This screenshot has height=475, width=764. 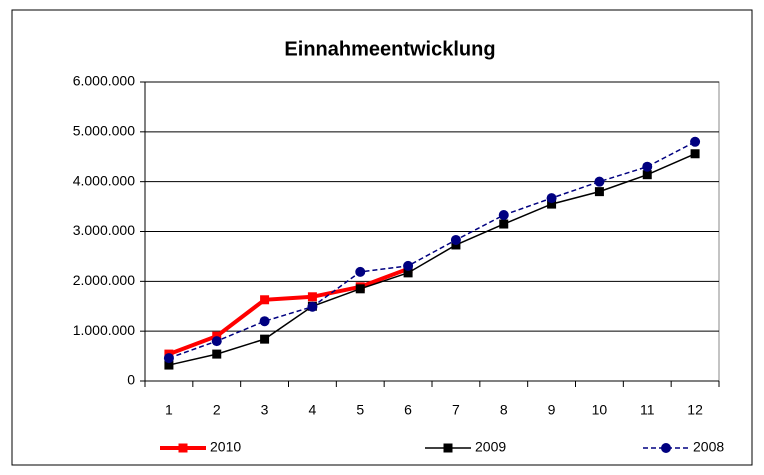 What do you see at coordinates (104, 81) in the screenshot?
I see `y-tick-label: 6.000.000` at bounding box center [104, 81].